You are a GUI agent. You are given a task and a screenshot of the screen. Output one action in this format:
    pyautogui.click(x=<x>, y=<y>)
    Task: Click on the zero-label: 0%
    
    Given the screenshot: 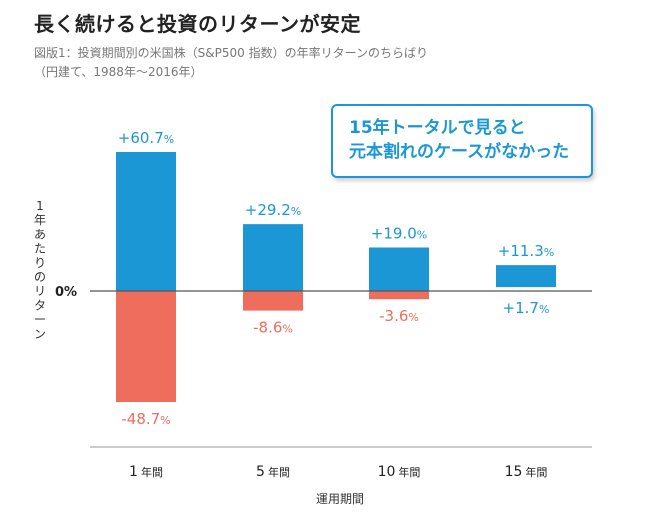 What is the action you would take?
    pyautogui.click(x=66, y=292)
    